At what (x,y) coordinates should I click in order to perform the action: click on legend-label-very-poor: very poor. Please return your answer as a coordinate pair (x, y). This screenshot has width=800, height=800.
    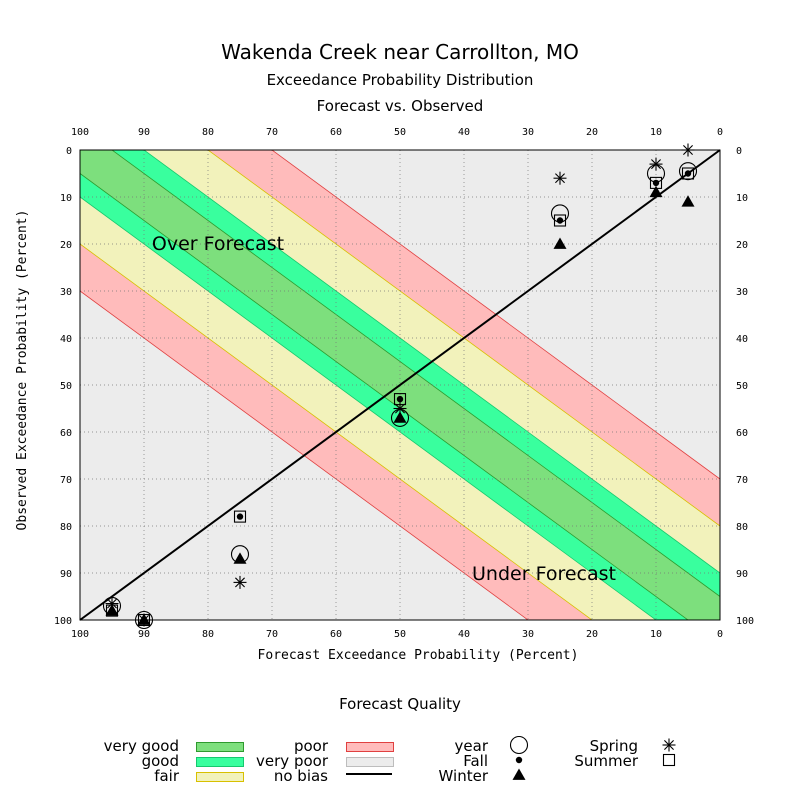
    Looking at the image, I should click on (292, 761).